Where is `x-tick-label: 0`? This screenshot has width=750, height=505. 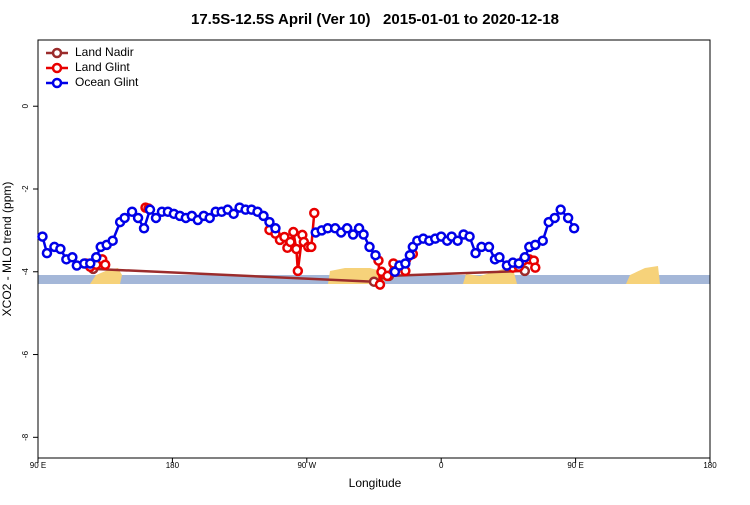
x-tick-label: 0 is located at coordinates (441, 465).